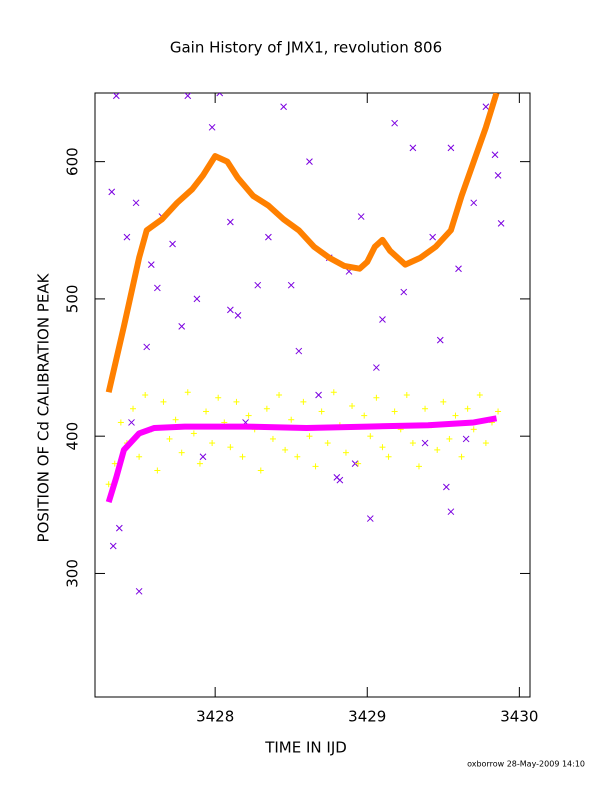  Describe the element at coordinates (44, 407) in the screenshot. I see `y-axis-label: POSITION OF Cd CALIBRATION PEAK` at that location.